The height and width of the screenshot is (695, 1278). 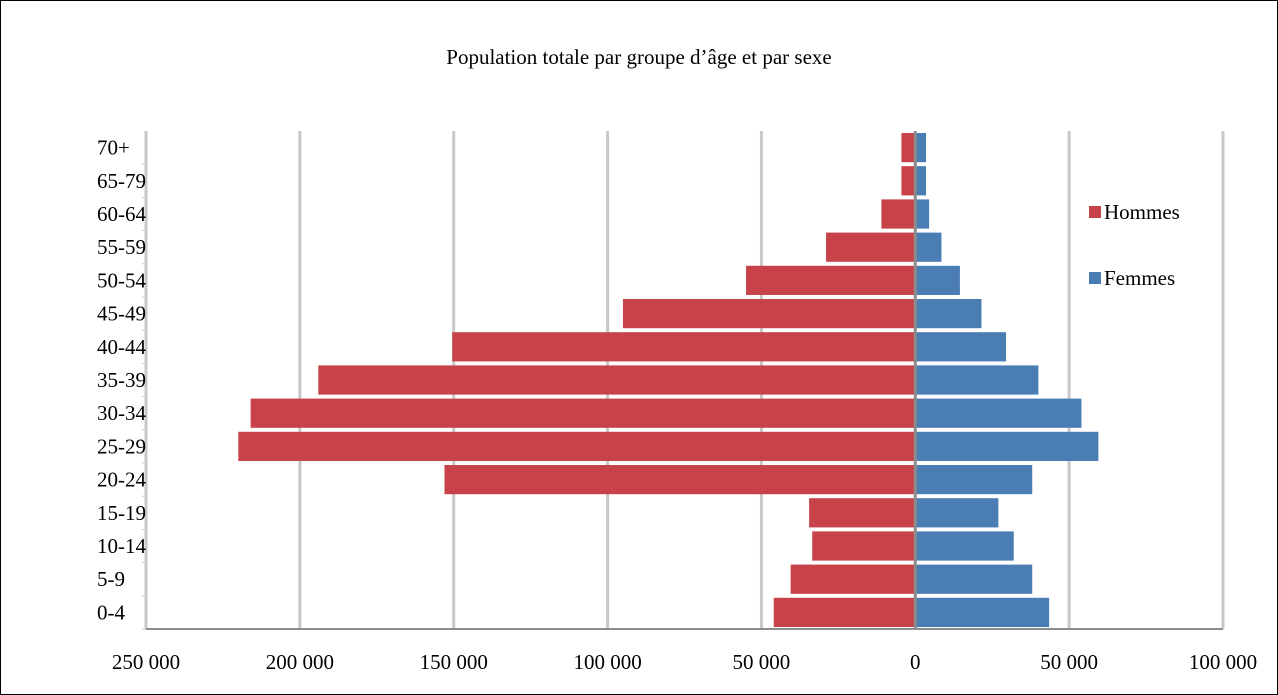 I want to click on legend-item-hommes: Hommes, so click(x=1169, y=212).